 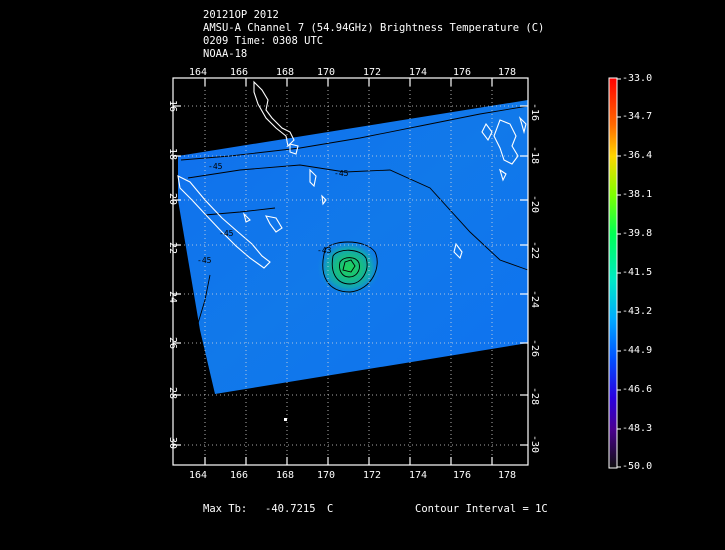 I want to click on colorbar-ticks, so click(x=619, y=273).